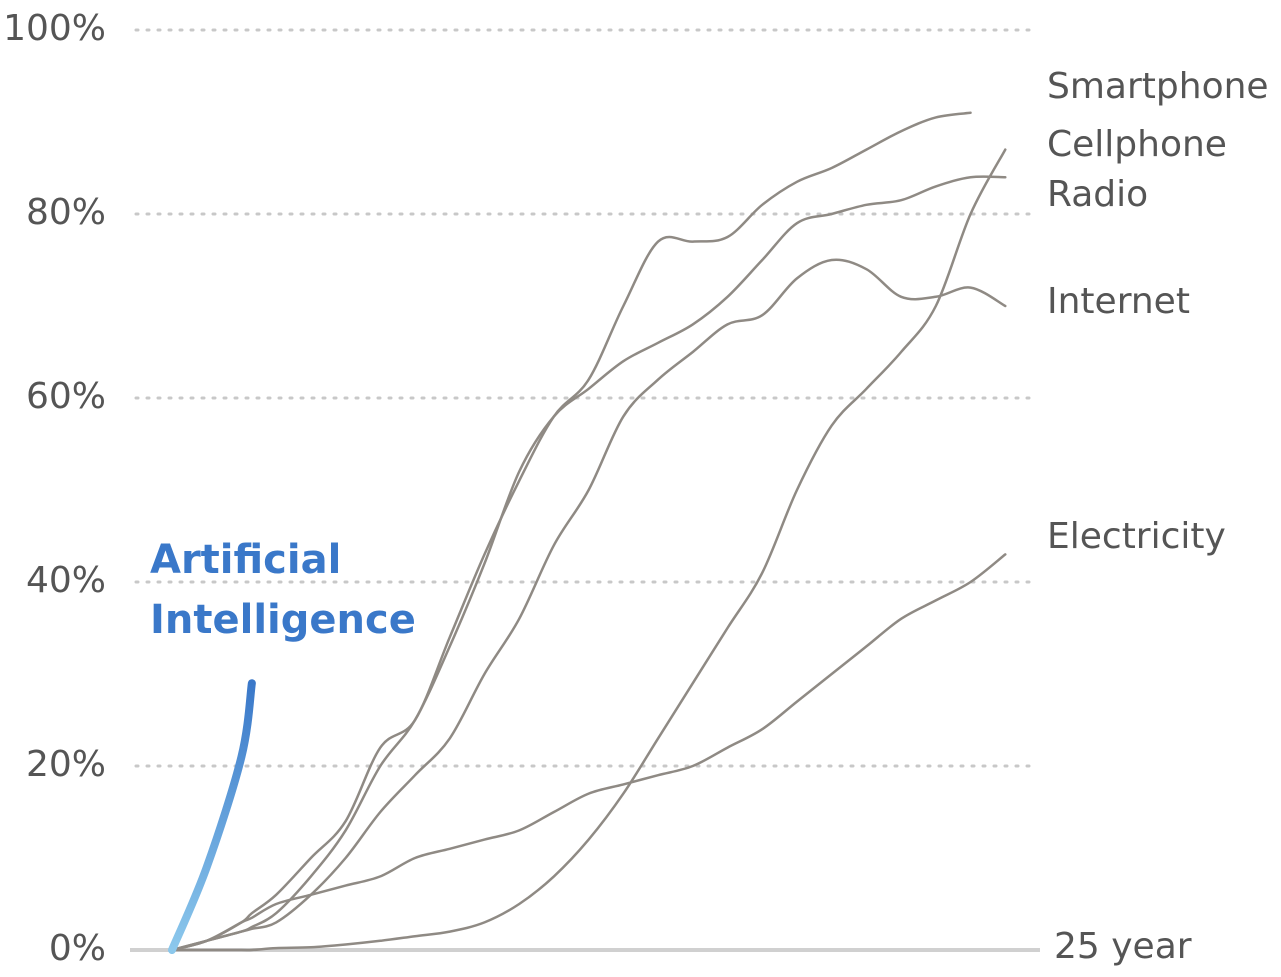 This screenshot has height=977, width=1281. What do you see at coordinates (66, 580) in the screenshot?
I see `y-tick-label: 40%` at bounding box center [66, 580].